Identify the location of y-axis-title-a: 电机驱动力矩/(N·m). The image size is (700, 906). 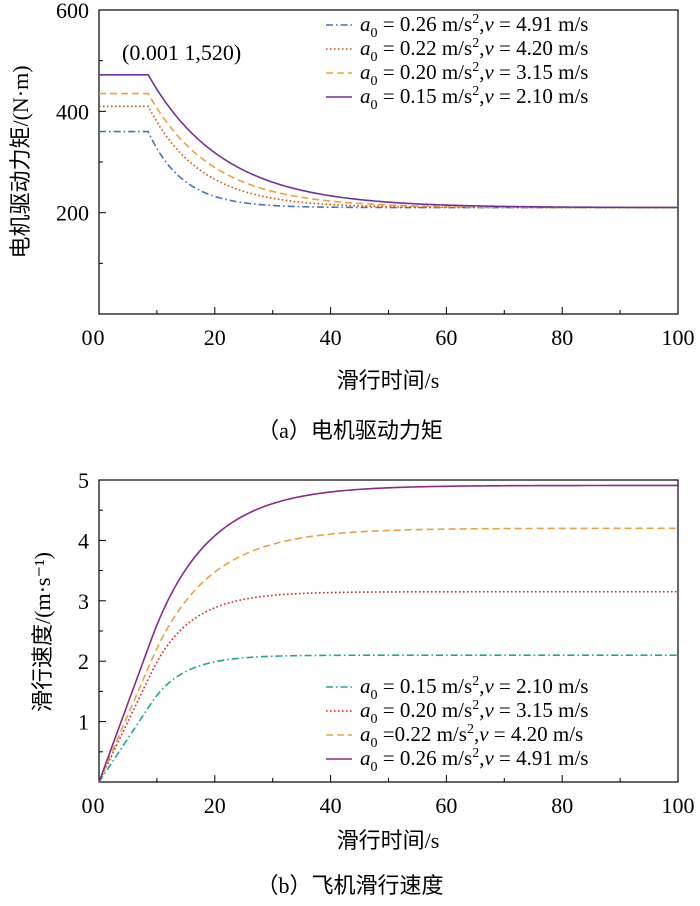
(20, 161).